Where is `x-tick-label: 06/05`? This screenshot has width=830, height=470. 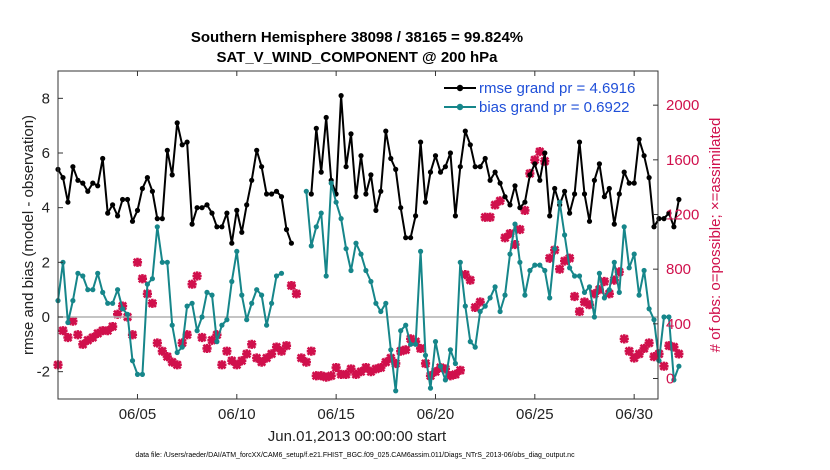
x-tick-label: 06/05 is located at coordinates (138, 414).